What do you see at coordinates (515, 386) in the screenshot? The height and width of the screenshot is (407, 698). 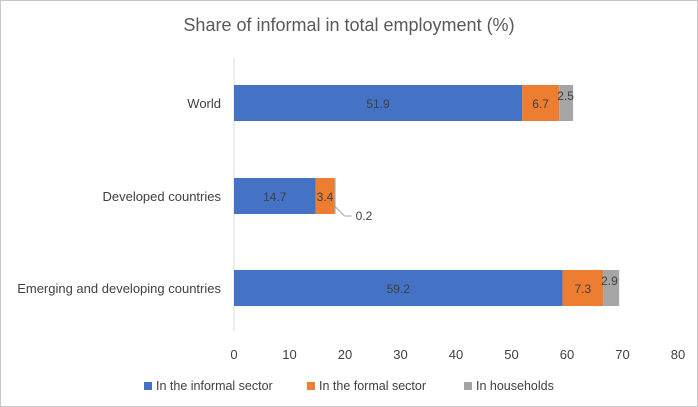 I see `legend-label: In households` at bounding box center [515, 386].